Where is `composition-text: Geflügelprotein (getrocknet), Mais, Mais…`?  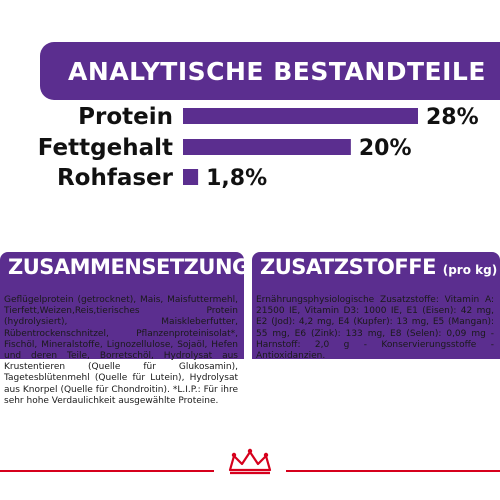
composition-text: Geflügelprotein (getrocknet), Mais, Mais… is located at coordinates (121, 350).